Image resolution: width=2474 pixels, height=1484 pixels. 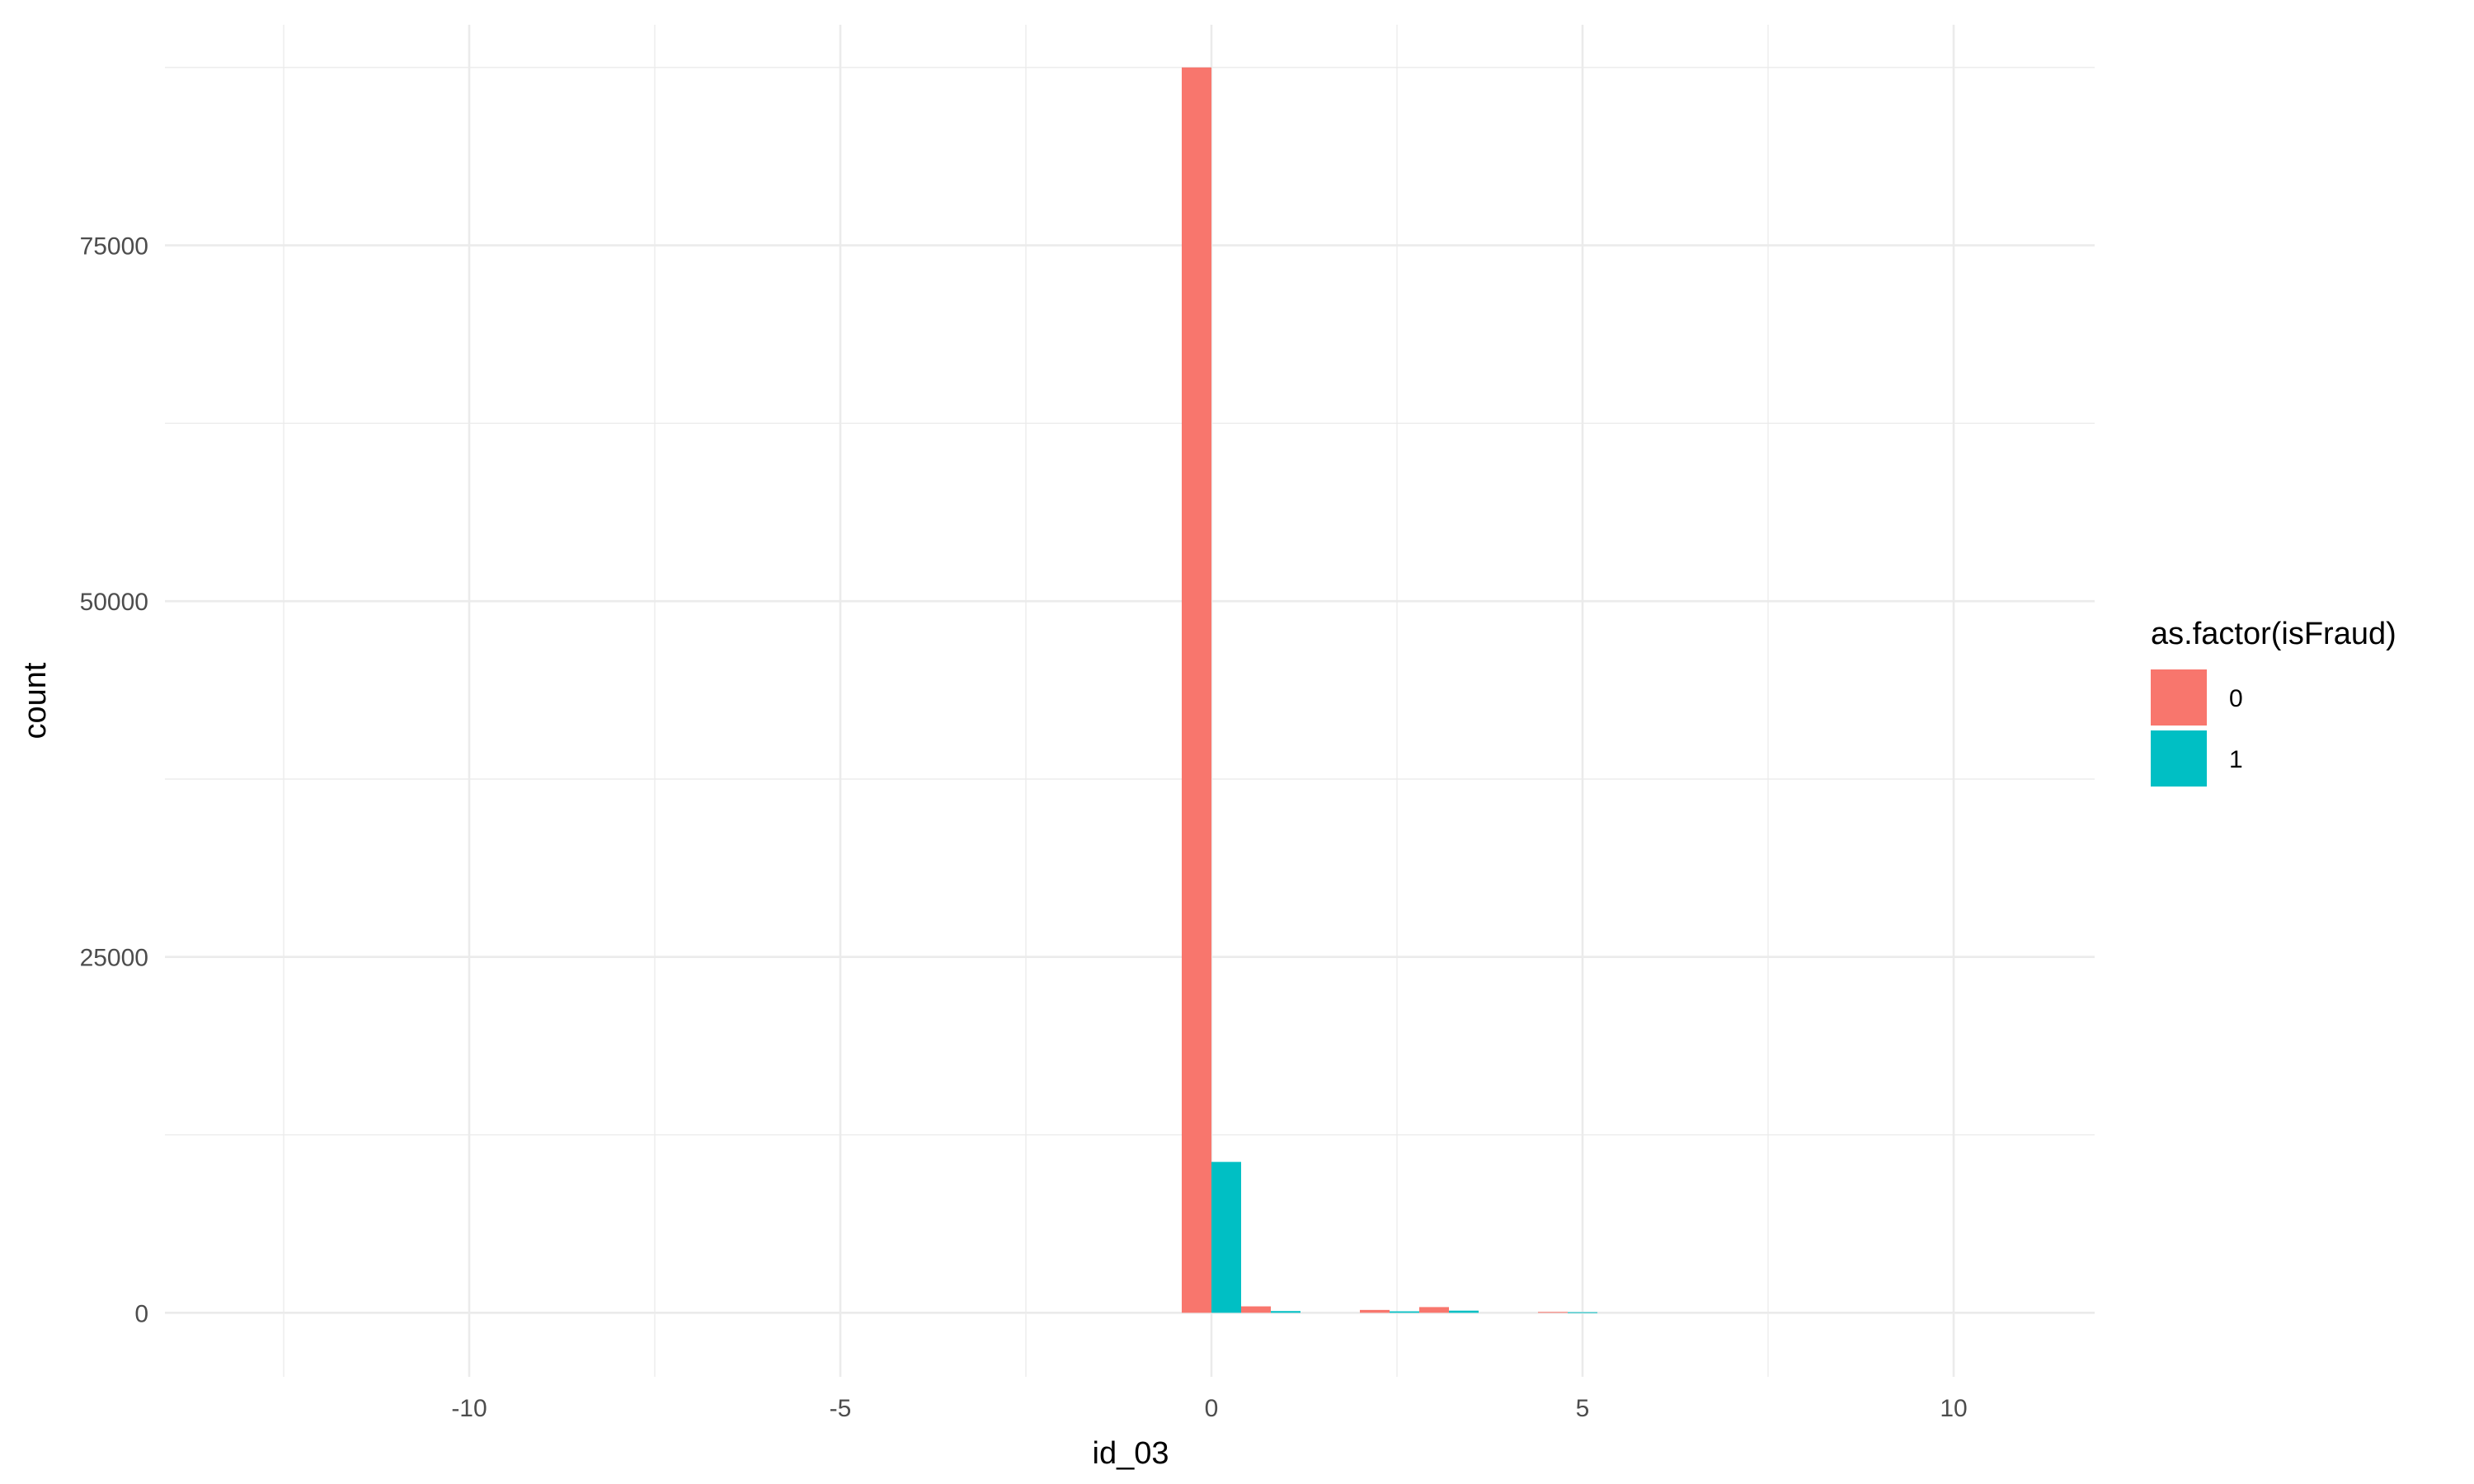 I want to click on legend: as.factor(isFraud) 01, so click(x=2273, y=702).